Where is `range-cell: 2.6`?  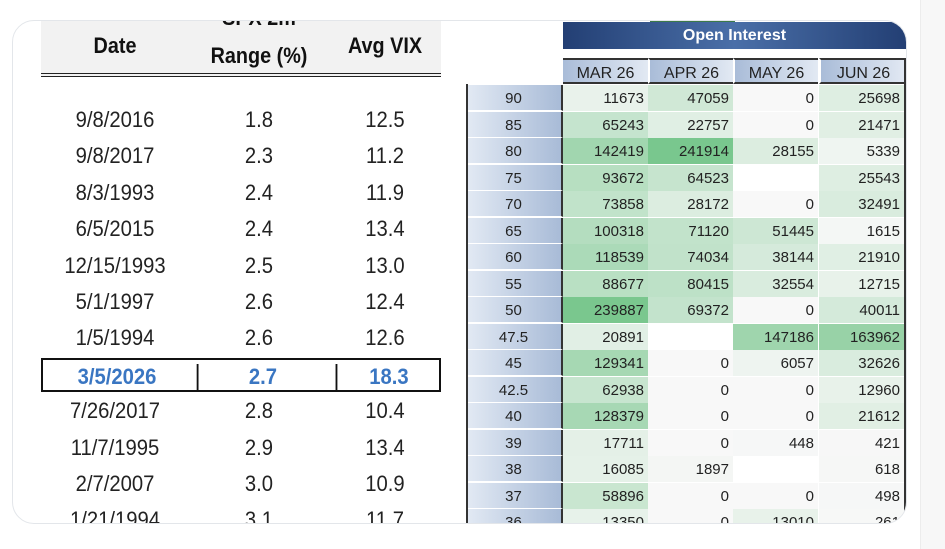 range-cell: 2.6 is located at coordinates (259, 301).